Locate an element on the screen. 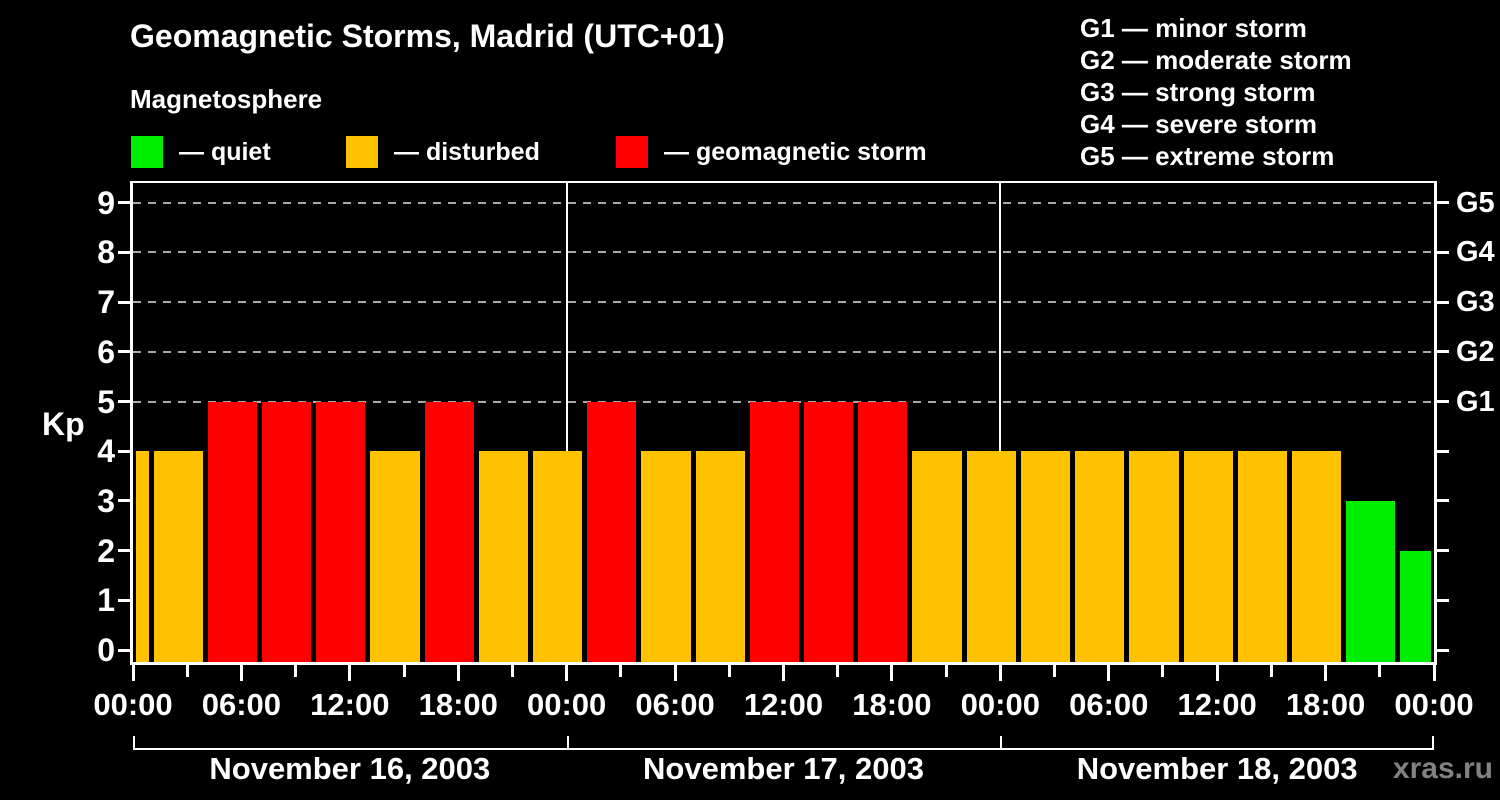 Image resolution: width=1500 pixels, height=800 pixels. legend-item-disturbed: — disturbed is located at coordinates (443, 152).